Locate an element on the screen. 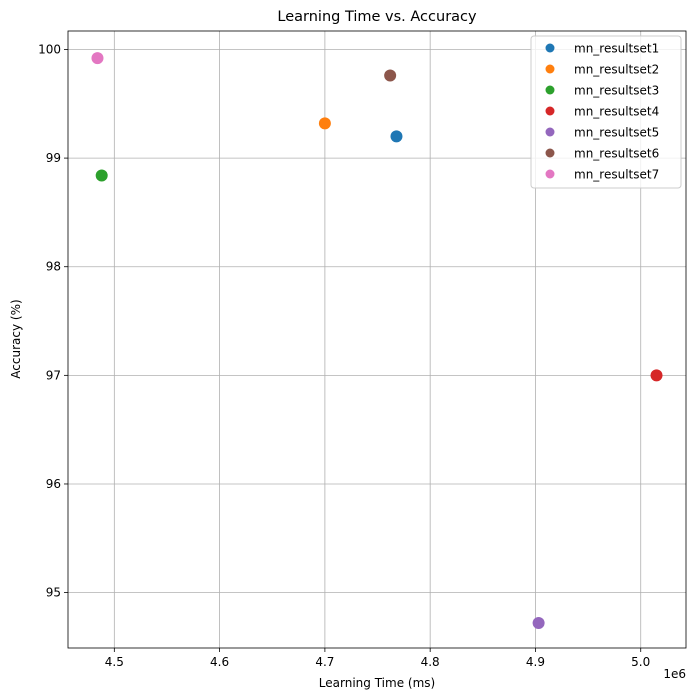  legend-label: mn_resultset7 is located at coordinates (616, 175).